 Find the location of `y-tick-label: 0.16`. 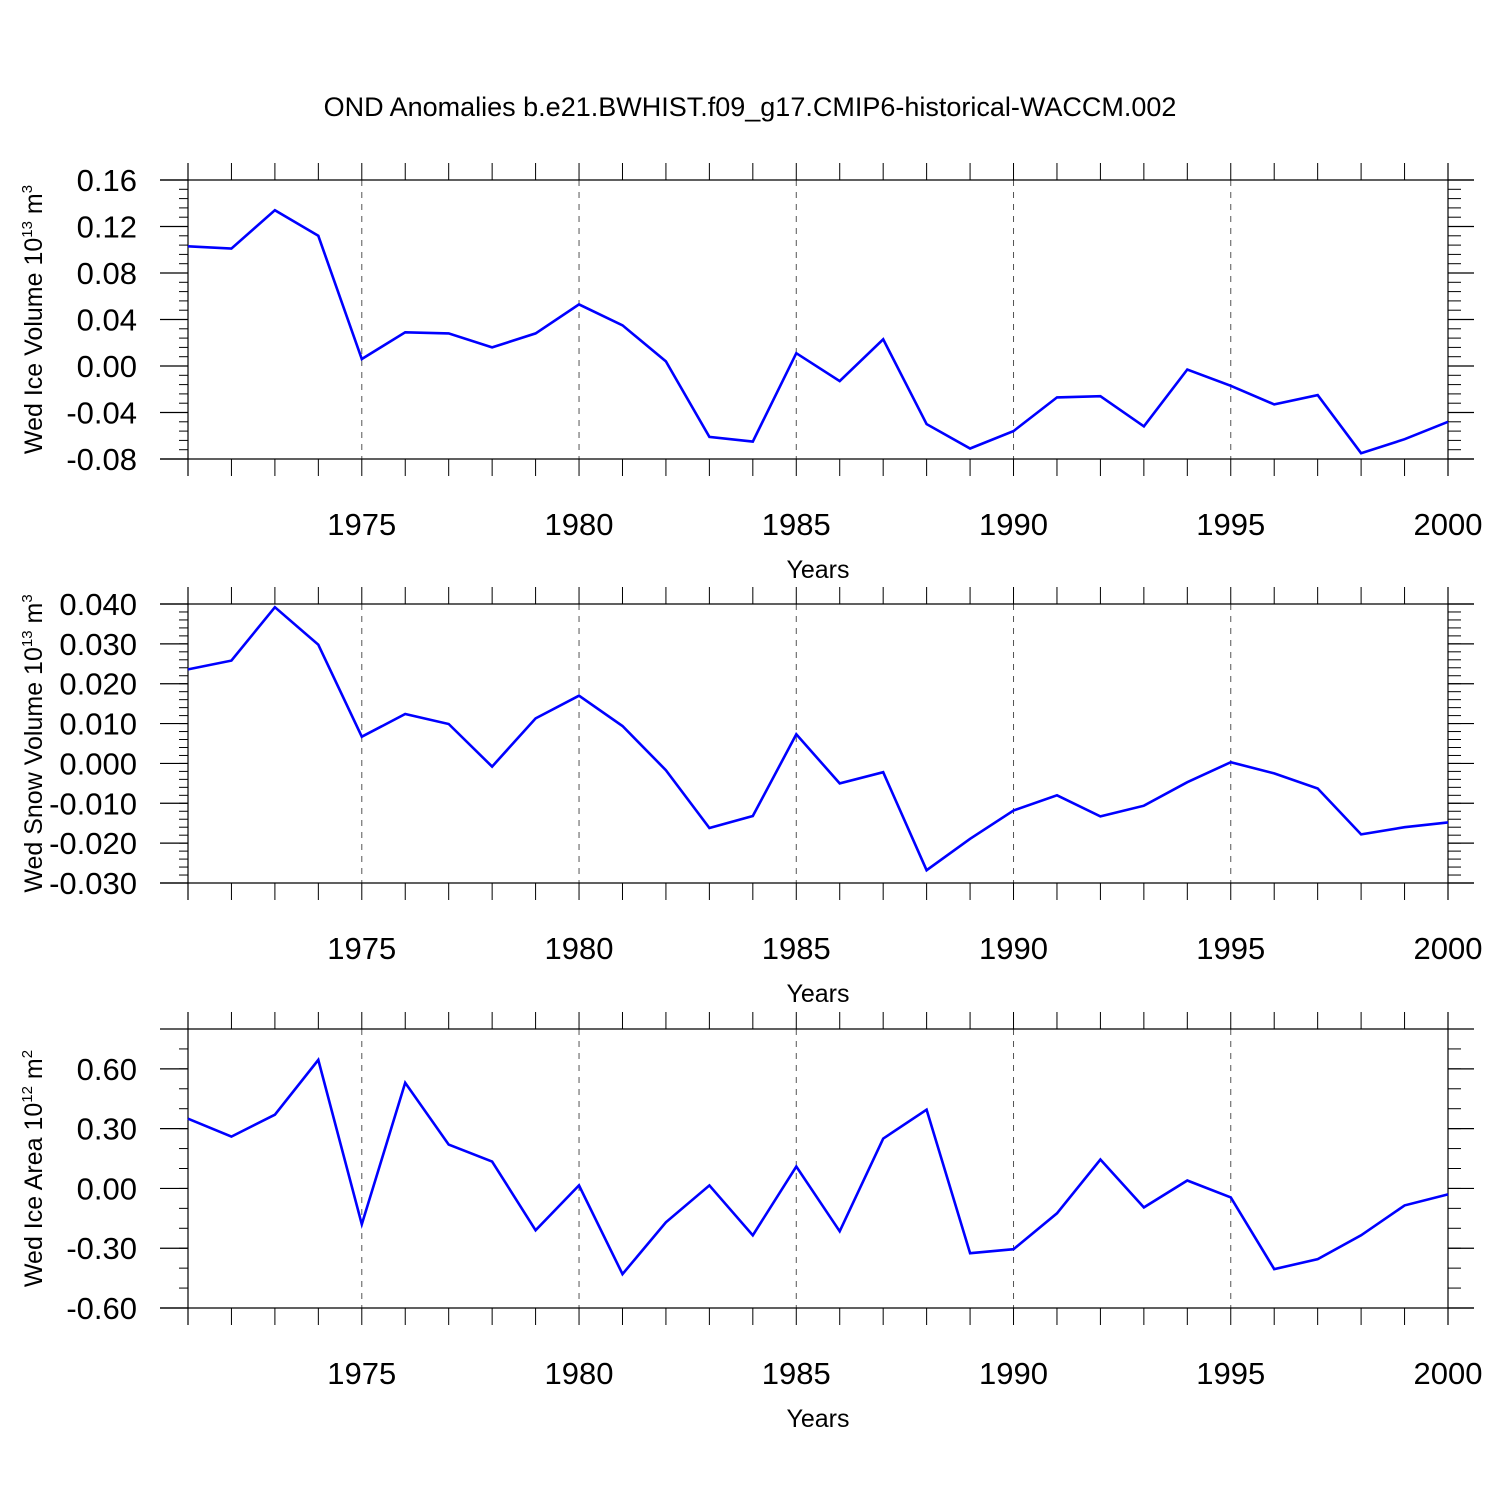

y-tick-label: 0.16 is located at coordinates (107, 180).